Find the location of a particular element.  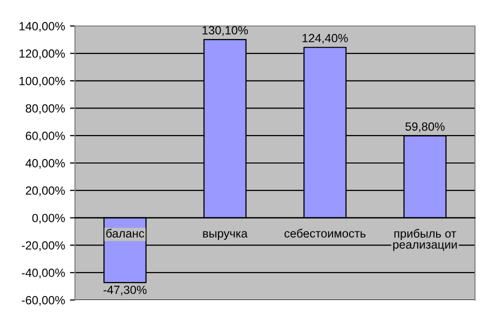

data-label: -47,30% is located at coordinates (125, 291).